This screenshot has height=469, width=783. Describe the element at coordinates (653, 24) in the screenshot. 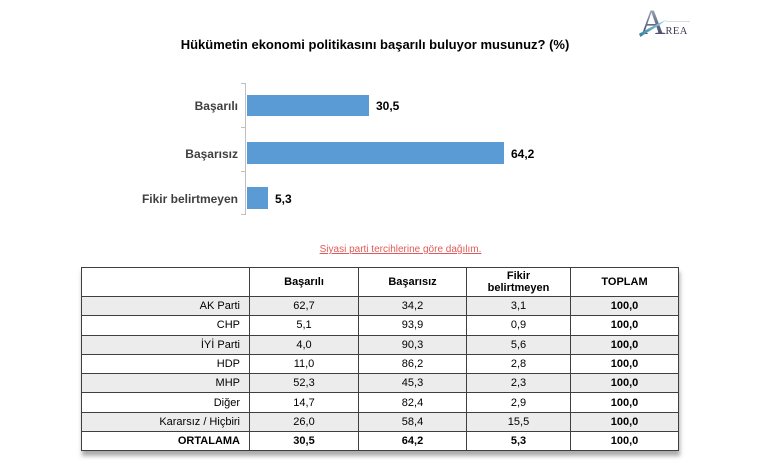

I see `svg-text: A` at that location.